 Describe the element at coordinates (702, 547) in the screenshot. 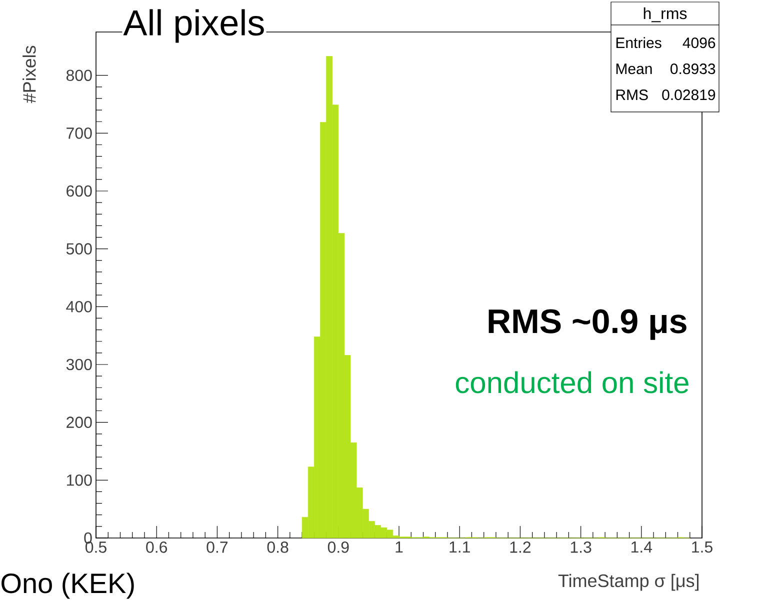

I see `x-tick-label: 1.5` at that location.